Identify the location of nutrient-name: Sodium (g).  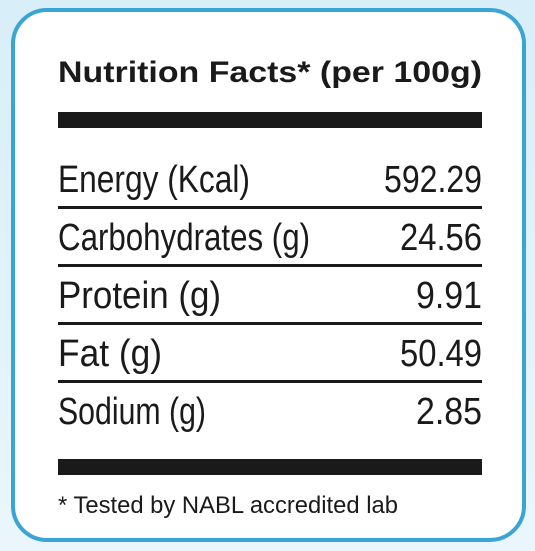
(132, 412).